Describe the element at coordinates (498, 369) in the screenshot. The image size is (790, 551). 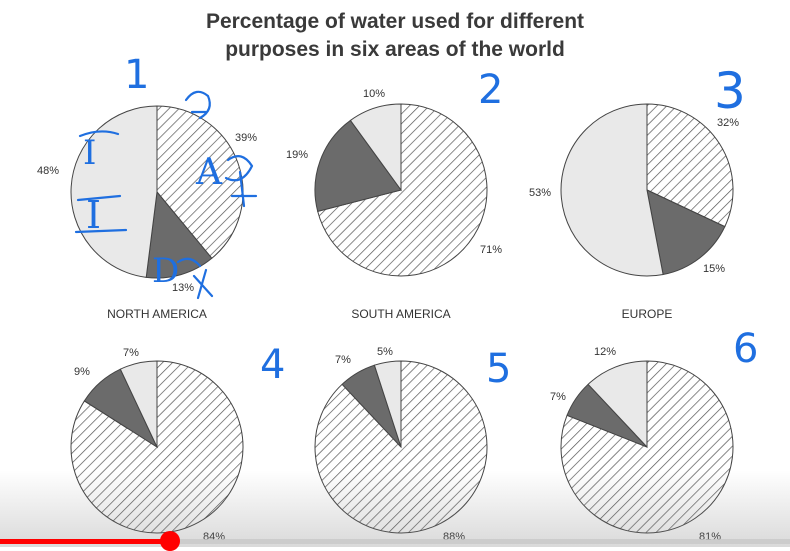
I see `handwritten-number: 5` at that location.